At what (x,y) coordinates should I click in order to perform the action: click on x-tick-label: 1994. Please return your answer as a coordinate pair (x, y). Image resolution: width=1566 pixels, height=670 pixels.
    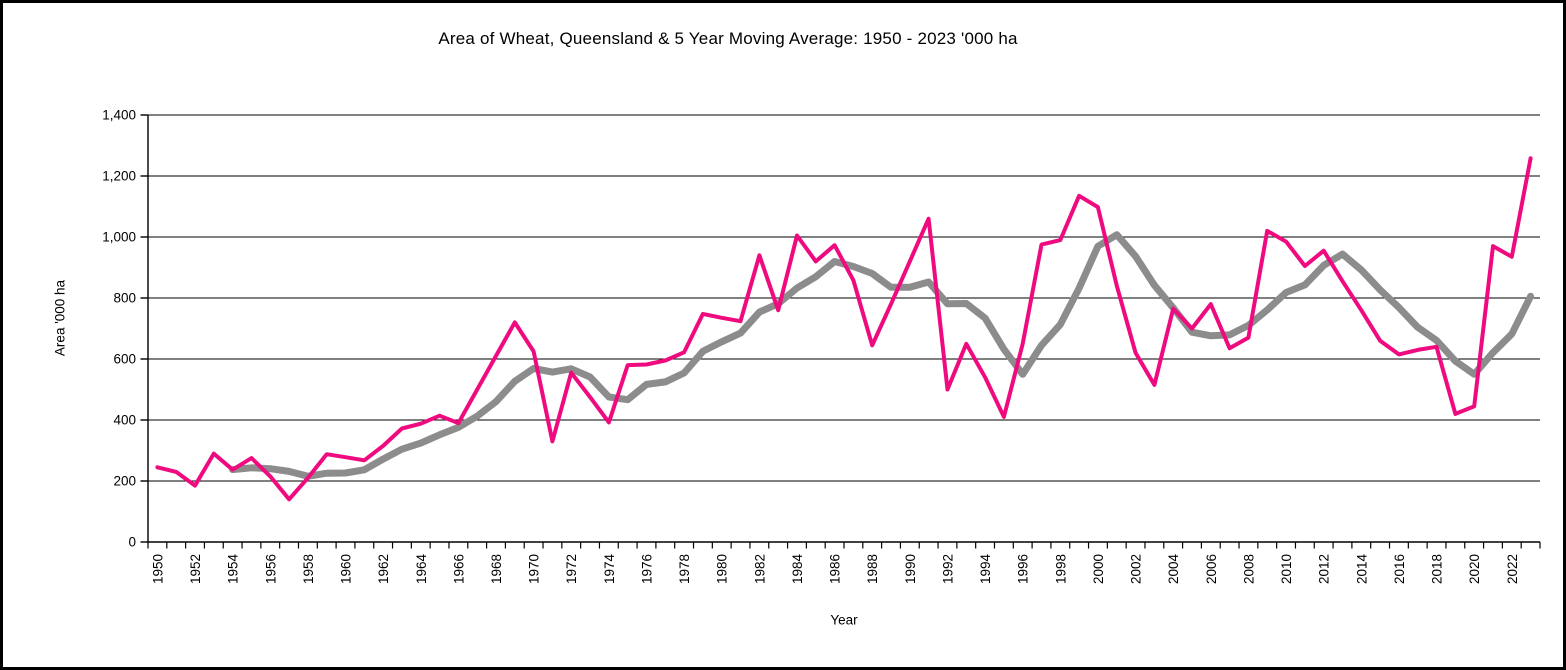
    Looking at the image, I should click on (985, 569).